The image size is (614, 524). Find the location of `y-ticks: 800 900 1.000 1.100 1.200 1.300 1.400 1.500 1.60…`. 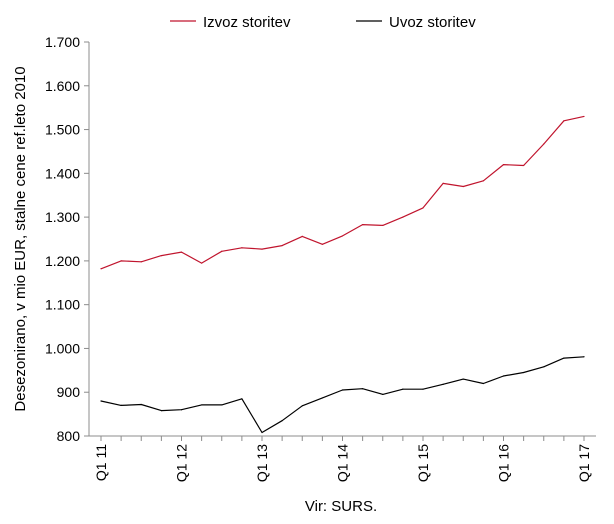

y-ticks: 800 900 1.000 1.100 1.200 1.300 1.400 1.500 1.60… is located at coordinates (67, 239).